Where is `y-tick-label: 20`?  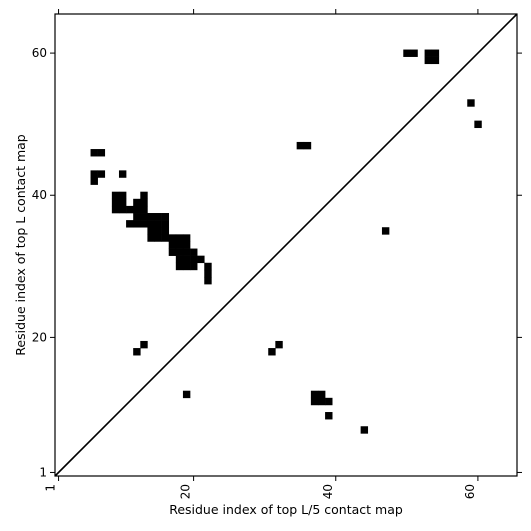
y-tick-label: 20 is located at coordinates (39, 337).